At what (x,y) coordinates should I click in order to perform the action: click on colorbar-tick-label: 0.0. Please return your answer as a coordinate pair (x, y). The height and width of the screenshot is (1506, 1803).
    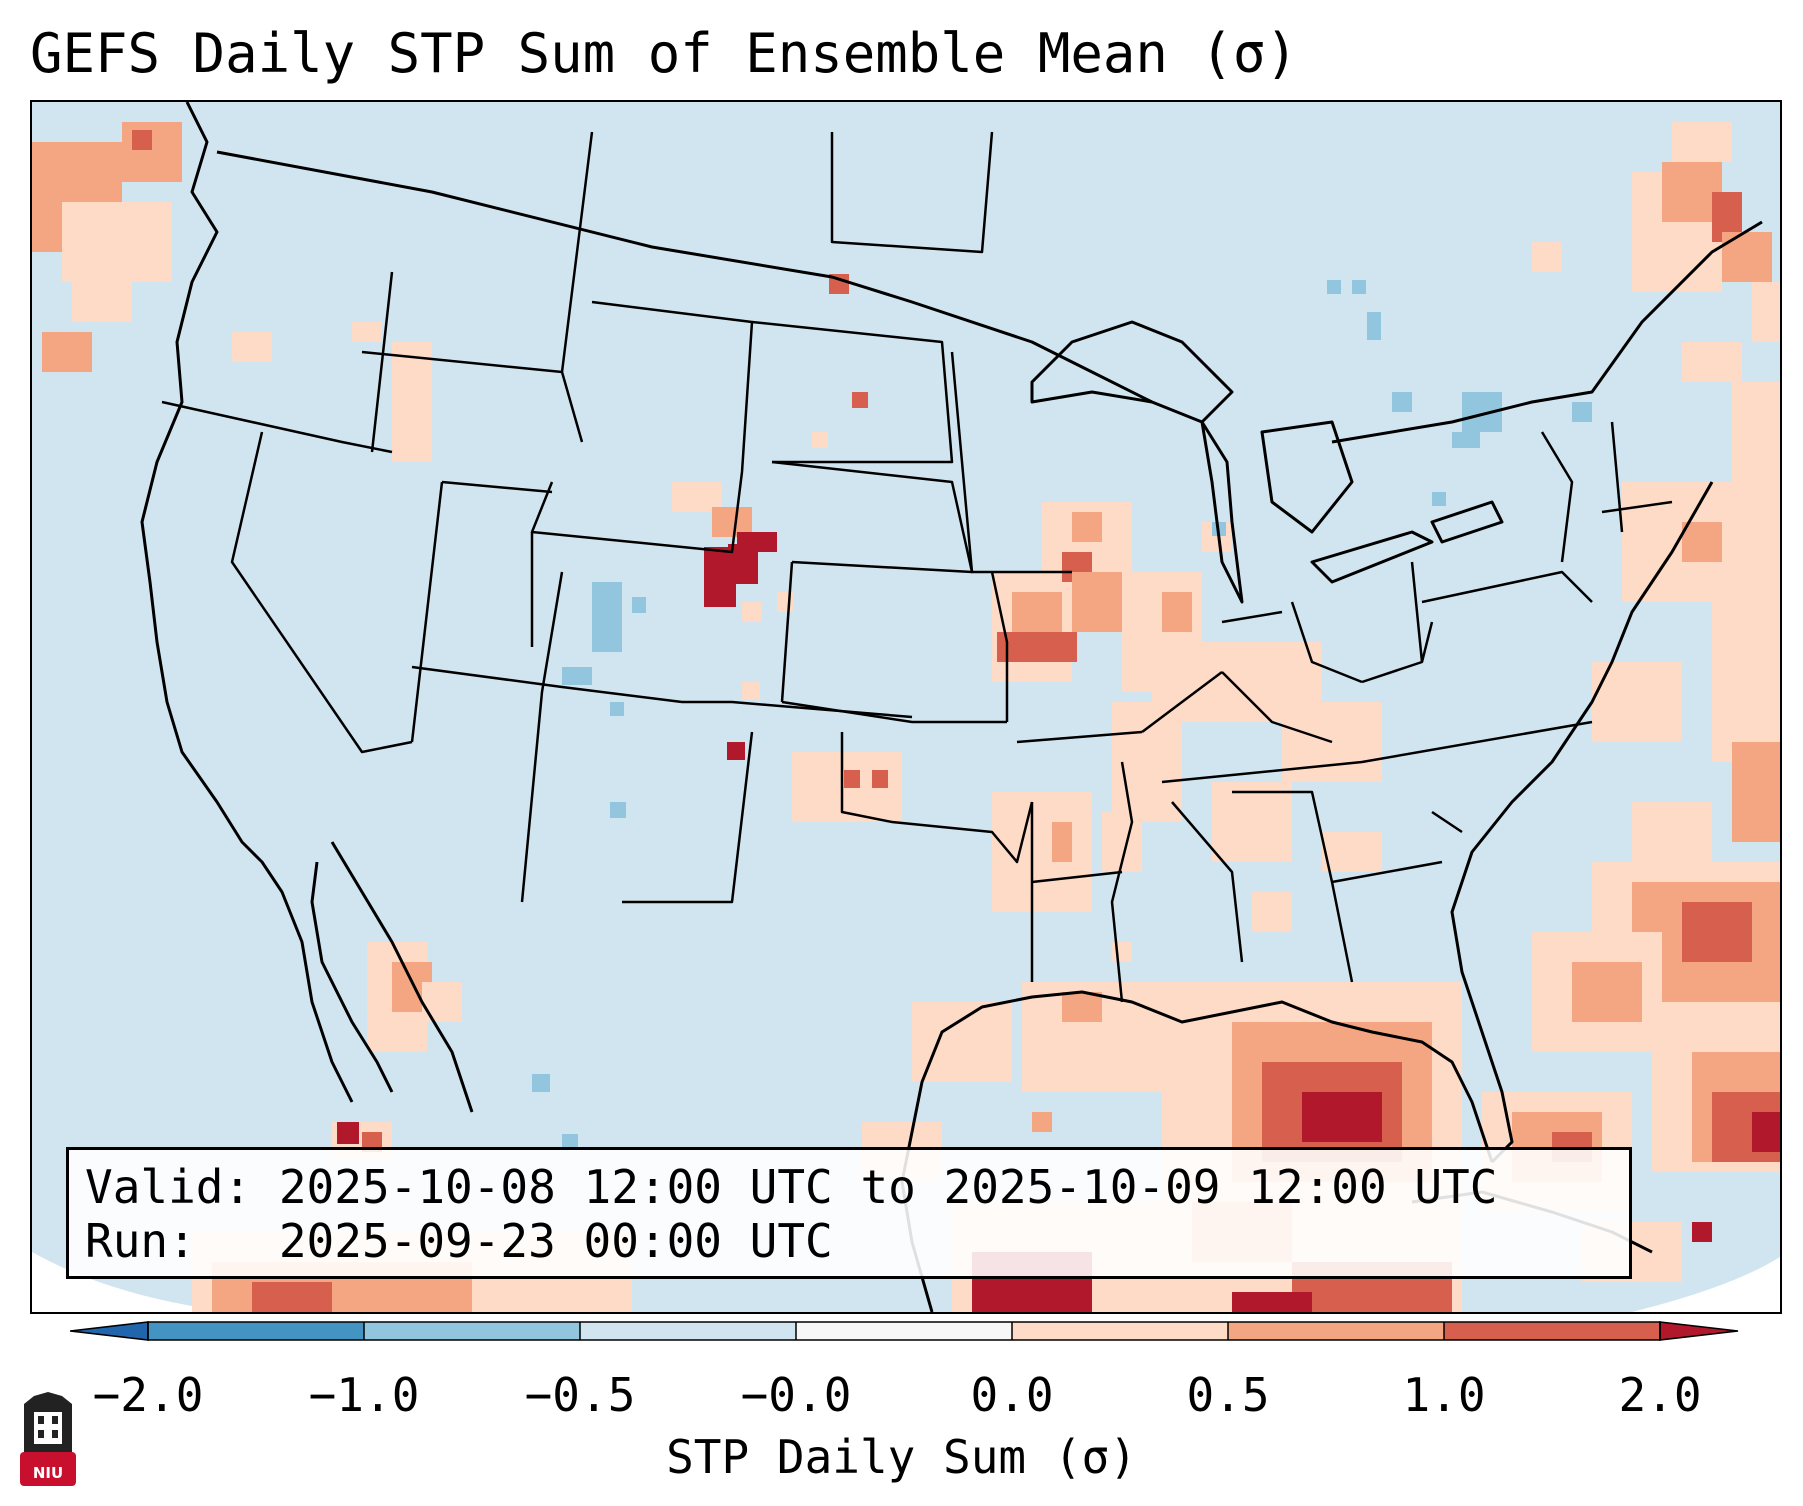
    Looking at the image, I should click on (1012, 1395).